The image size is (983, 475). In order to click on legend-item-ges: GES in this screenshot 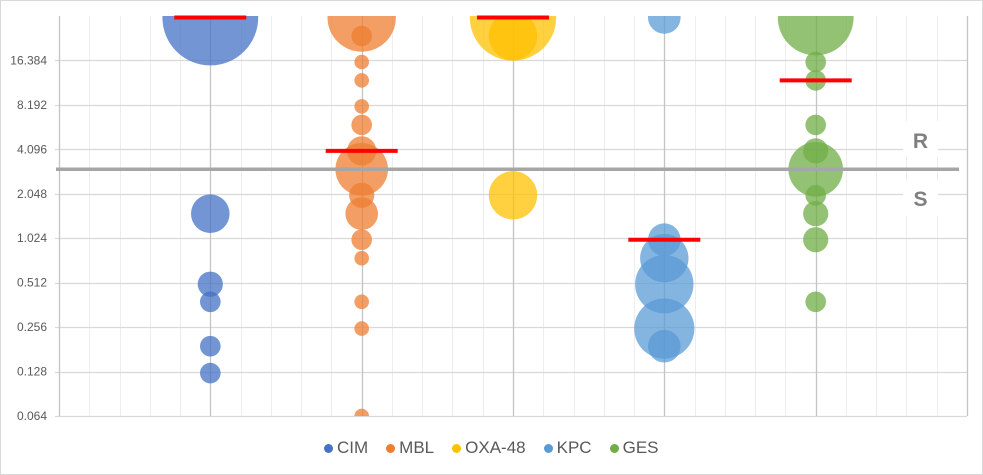, I will do `click(634, 448)`.